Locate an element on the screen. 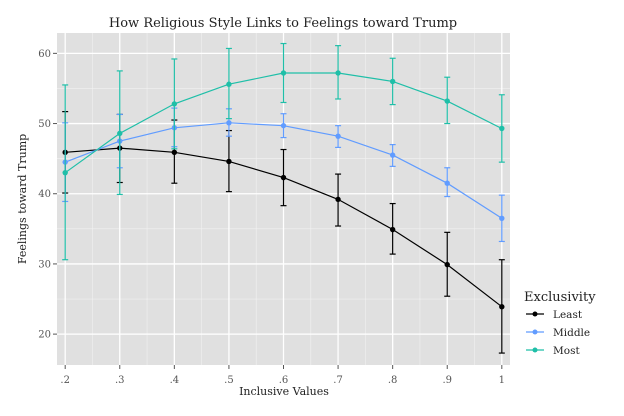  x-axis: .2 .3 .4 .5 .6 .7 .8 .9 1 is located at coordinates (282, 375).